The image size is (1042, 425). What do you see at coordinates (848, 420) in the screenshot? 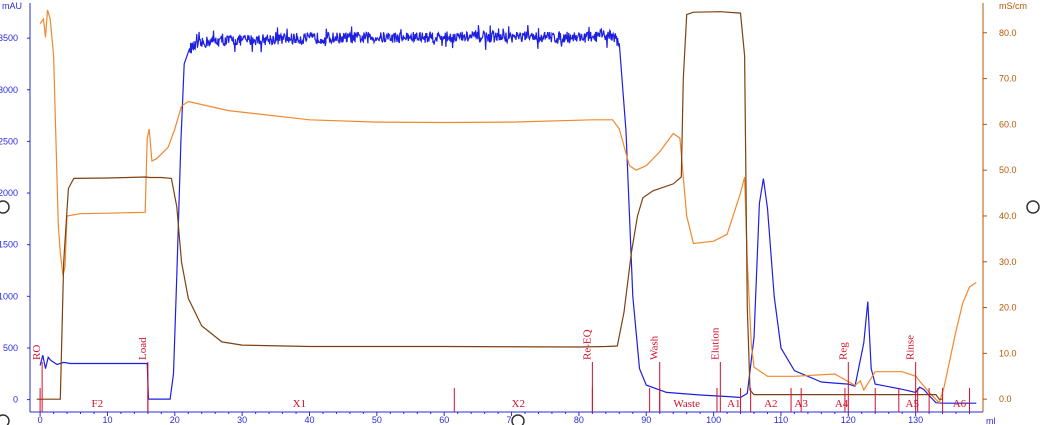
I see `x-tick-label: 120` at bounding box center [848, 420].